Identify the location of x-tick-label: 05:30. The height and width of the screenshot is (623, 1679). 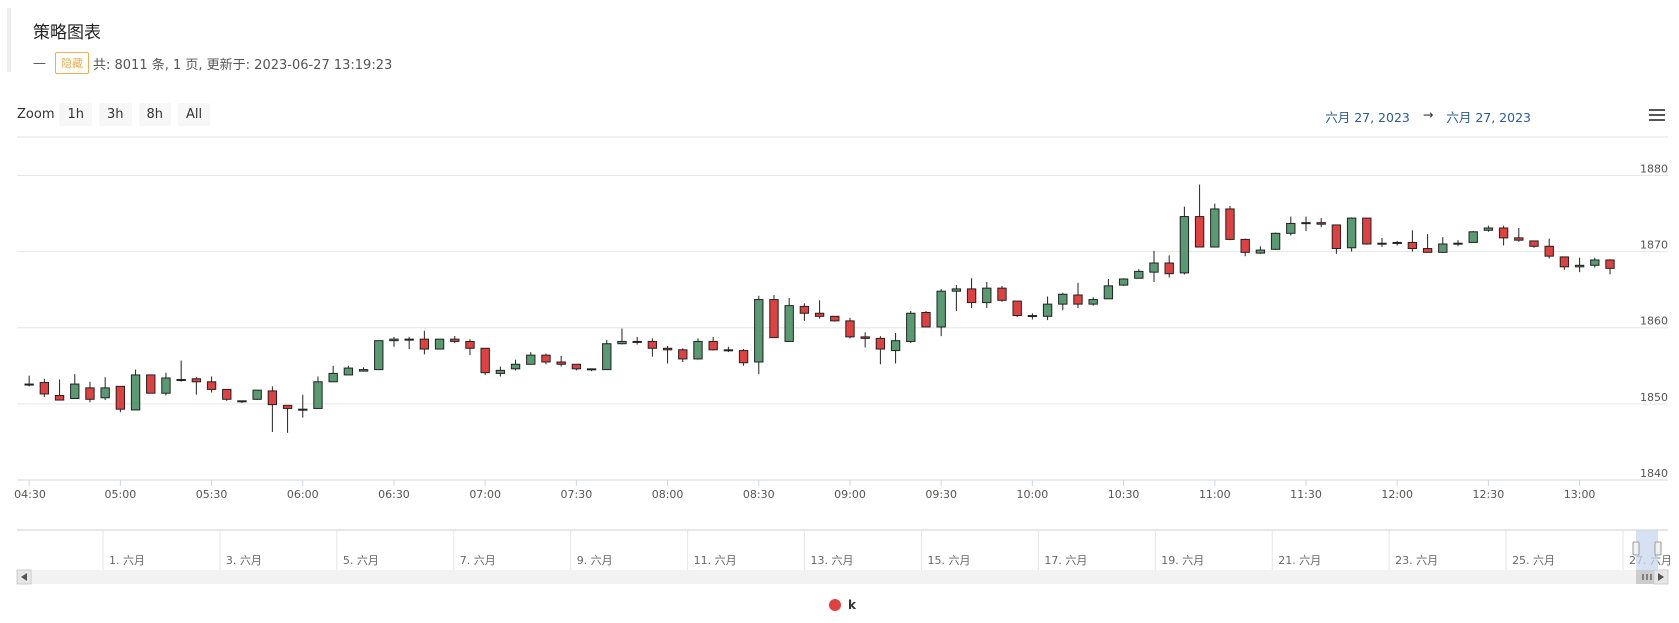
(212, 494).